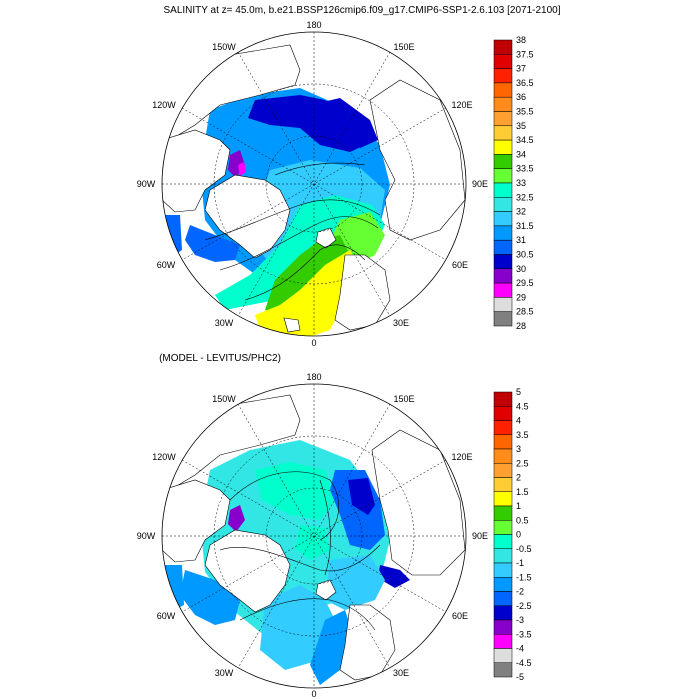 This screenshot has width=700, height=700. I want to click on bottom-lon-60e: 60E, so click(460, 616).